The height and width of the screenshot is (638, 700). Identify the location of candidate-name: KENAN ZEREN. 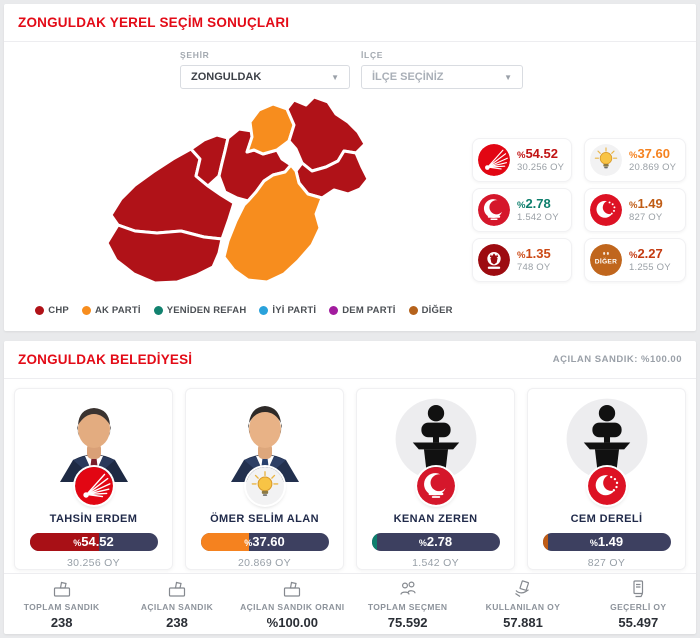
(435, 519).